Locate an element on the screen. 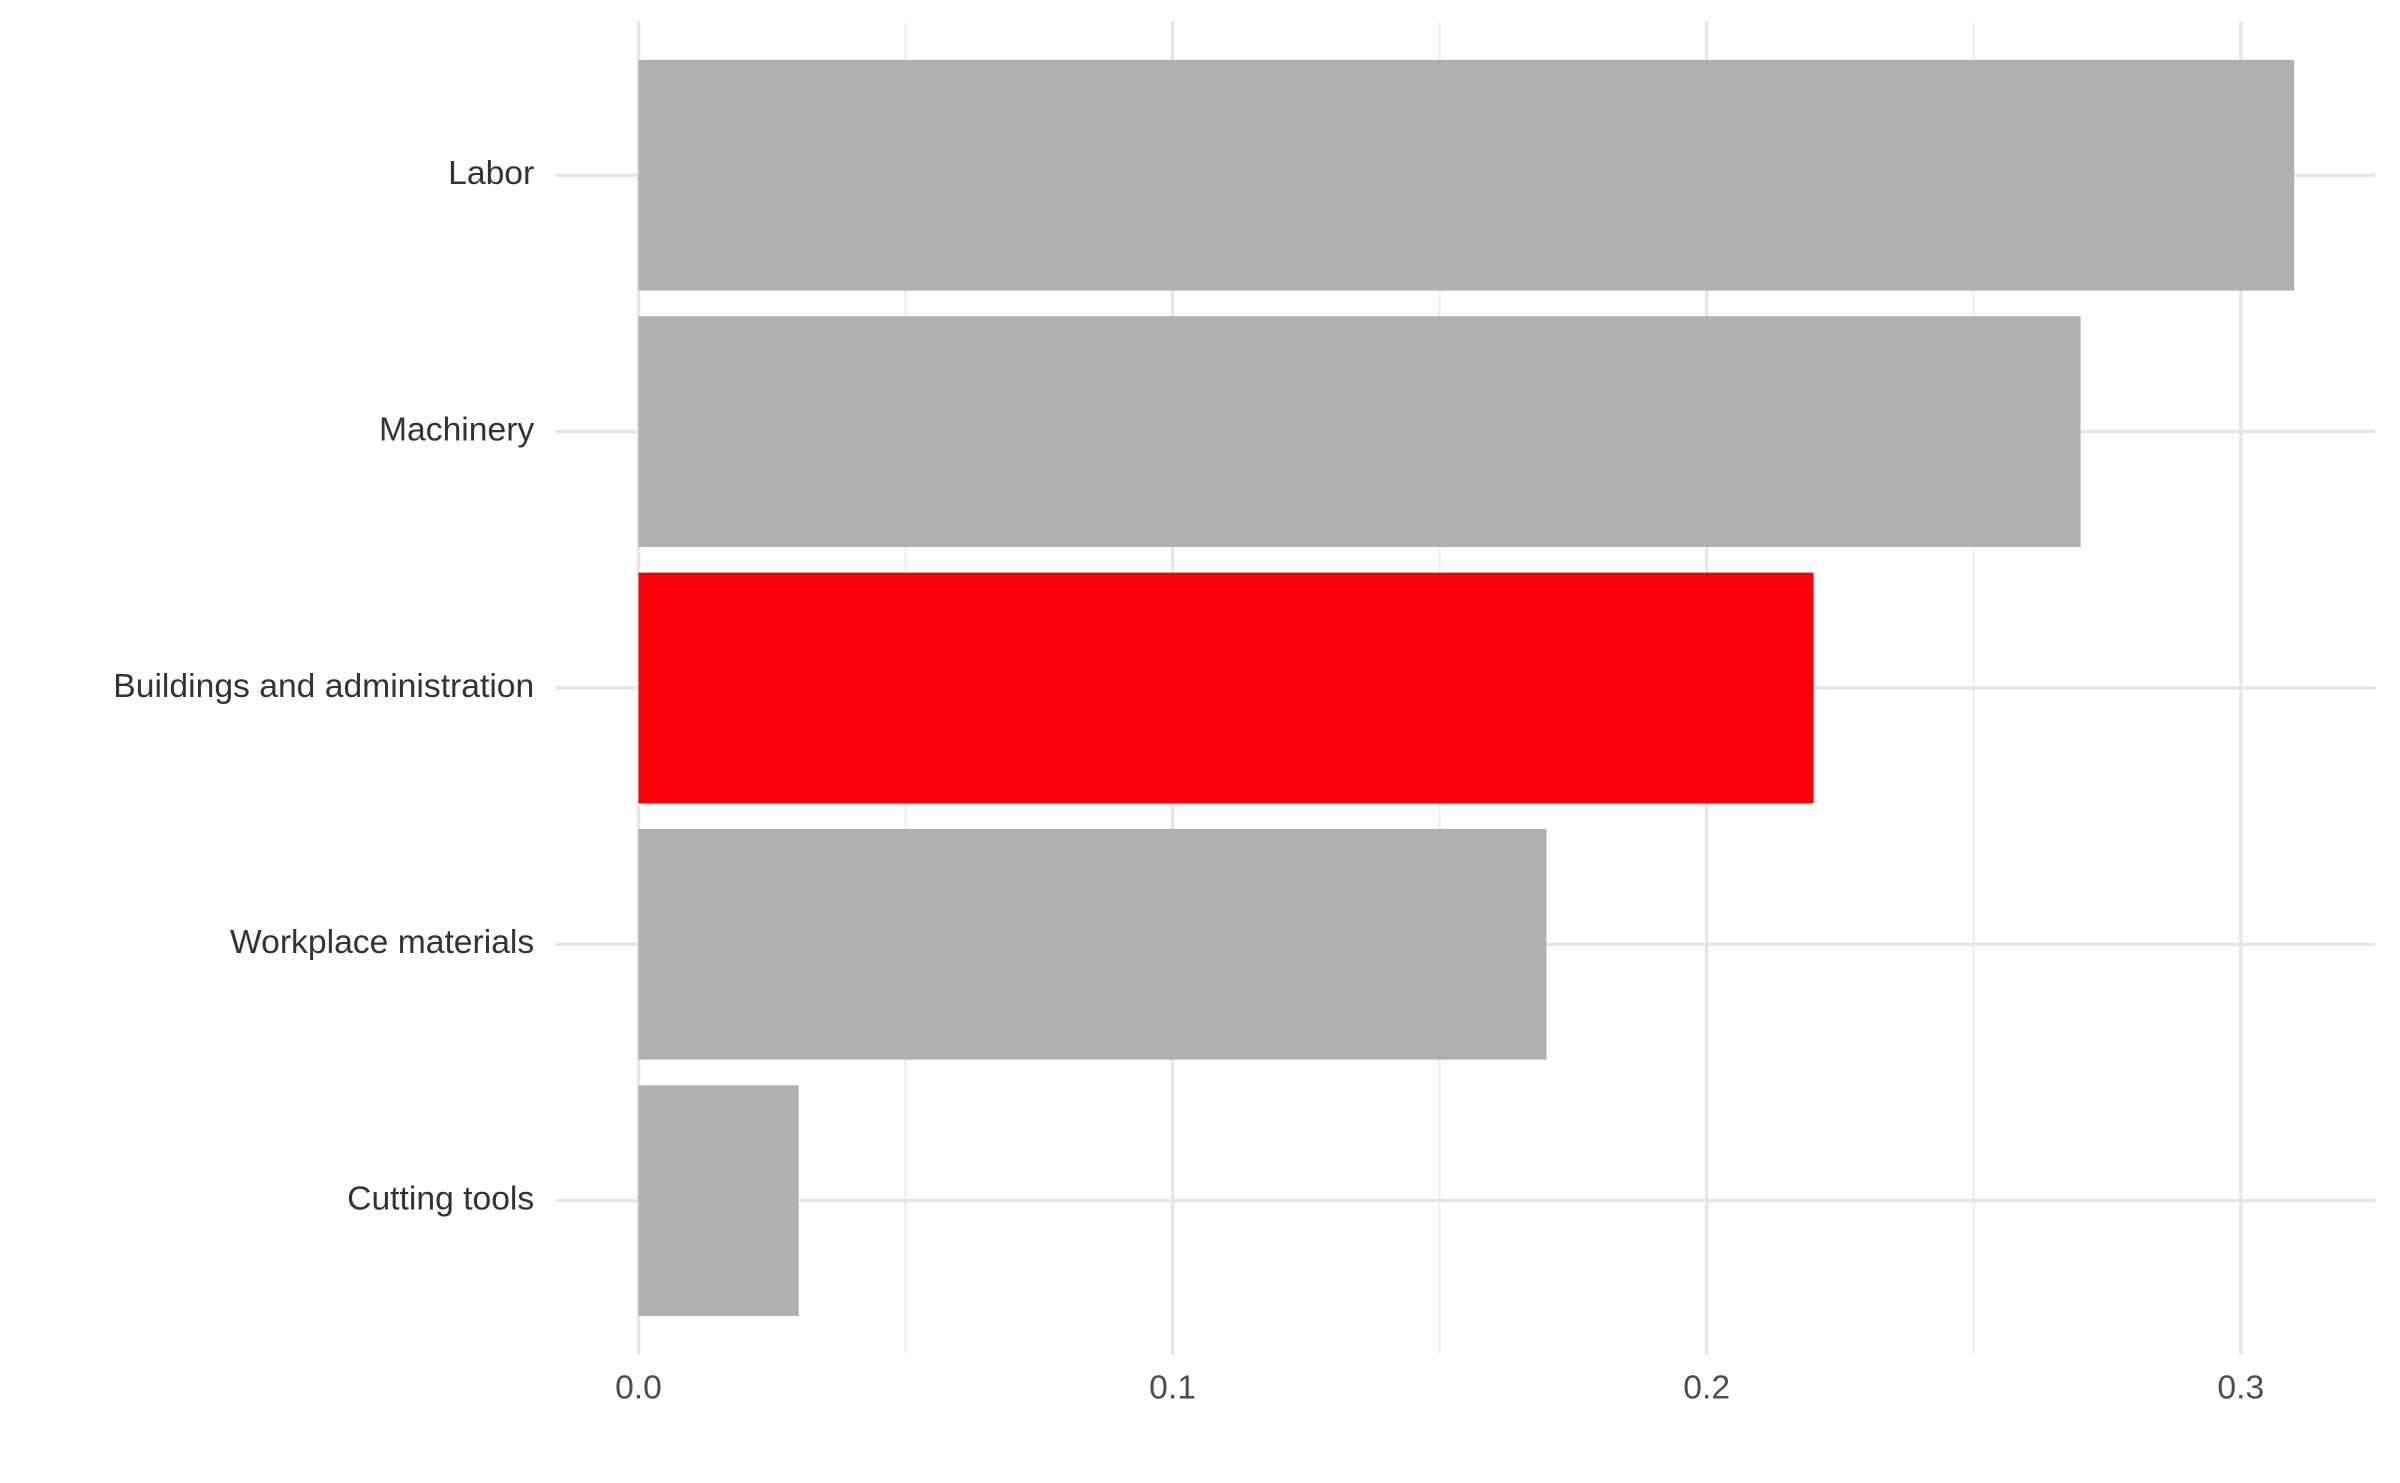  x-tick-label: 0.0 is located at coordinates (638, 1388).